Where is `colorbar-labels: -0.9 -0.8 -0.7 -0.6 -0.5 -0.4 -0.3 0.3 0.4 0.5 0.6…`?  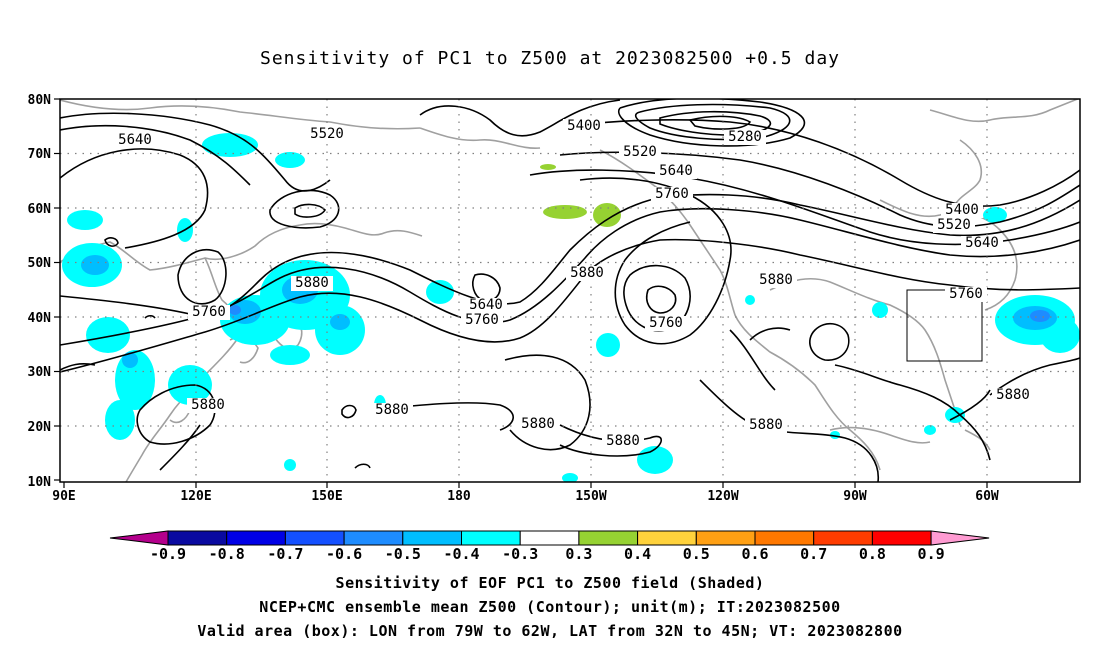 colorbar-labels: -0.9 -0.8 -0.7 -0.6 -0.5 -0.4 -0.3 0.3 0.4 0.5 0.6… is located at coordinates (547, 554).